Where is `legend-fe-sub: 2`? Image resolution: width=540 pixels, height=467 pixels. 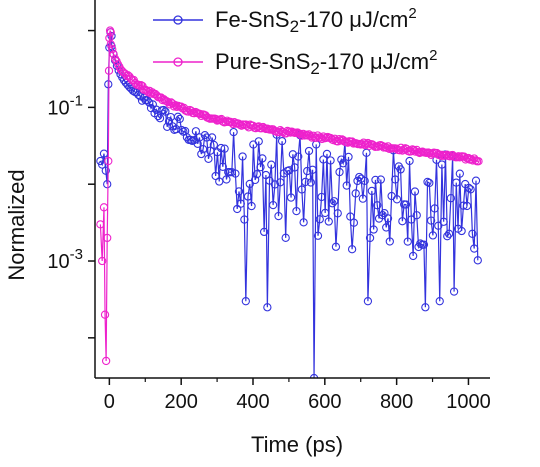
legend-fe-sub: 2 is located at coordinates (294, 26).